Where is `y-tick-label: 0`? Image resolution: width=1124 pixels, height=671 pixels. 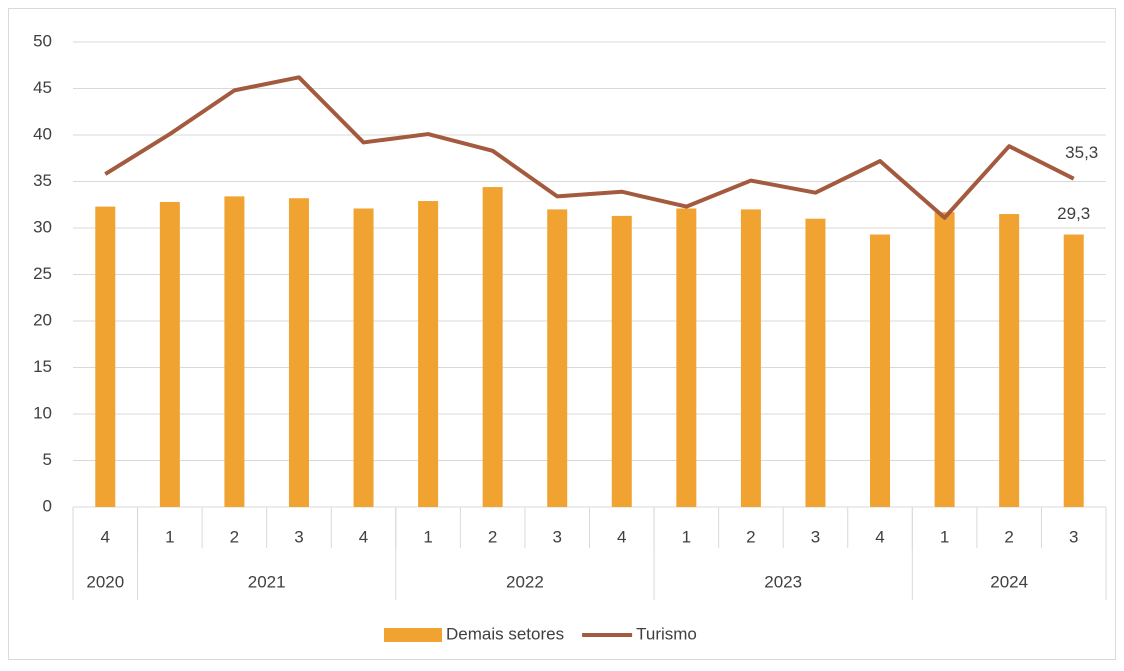
y-tick-label: 0 is located at coordinates (47, 505).